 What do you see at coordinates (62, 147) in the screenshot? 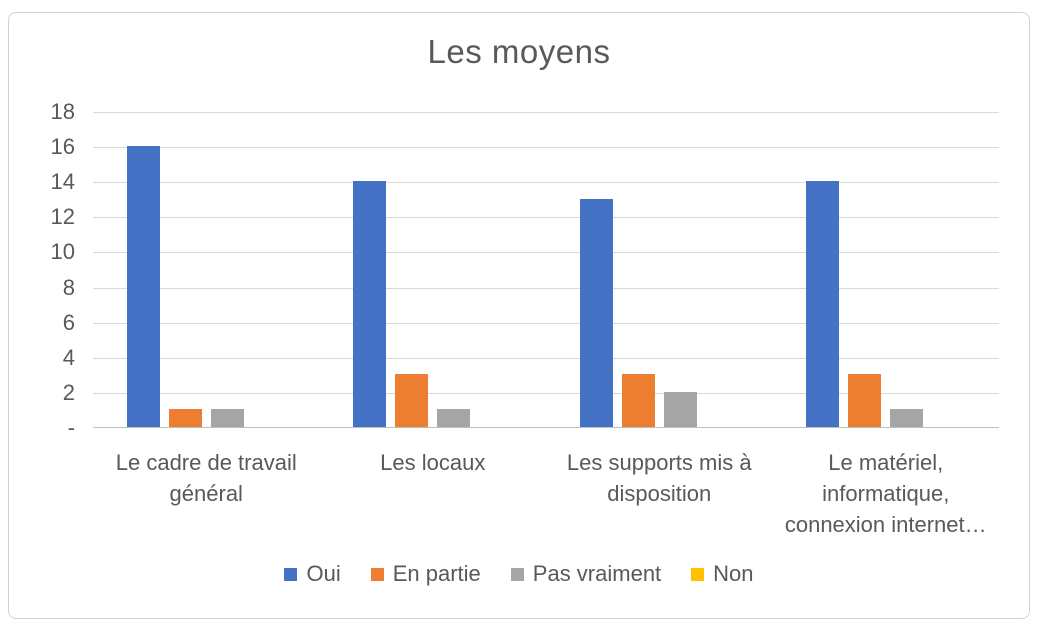
I see `y-tick-label: 16` at bounding box center [62, 147].